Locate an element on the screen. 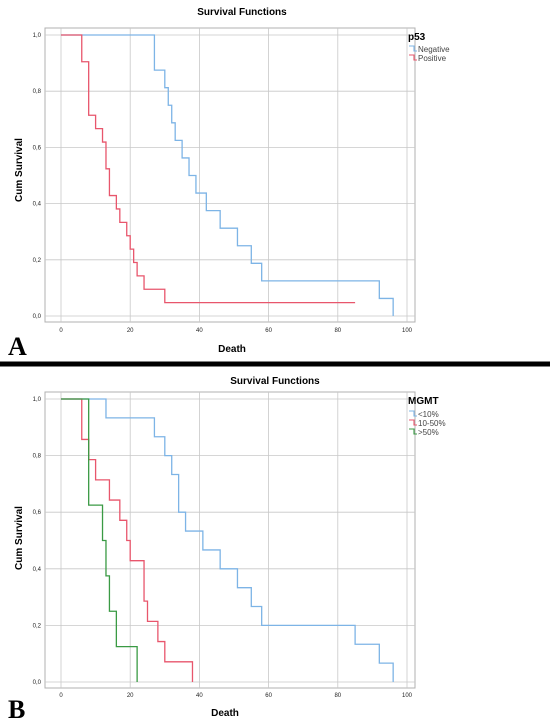  series-line-10-50- is located at coordinates (127, 540).